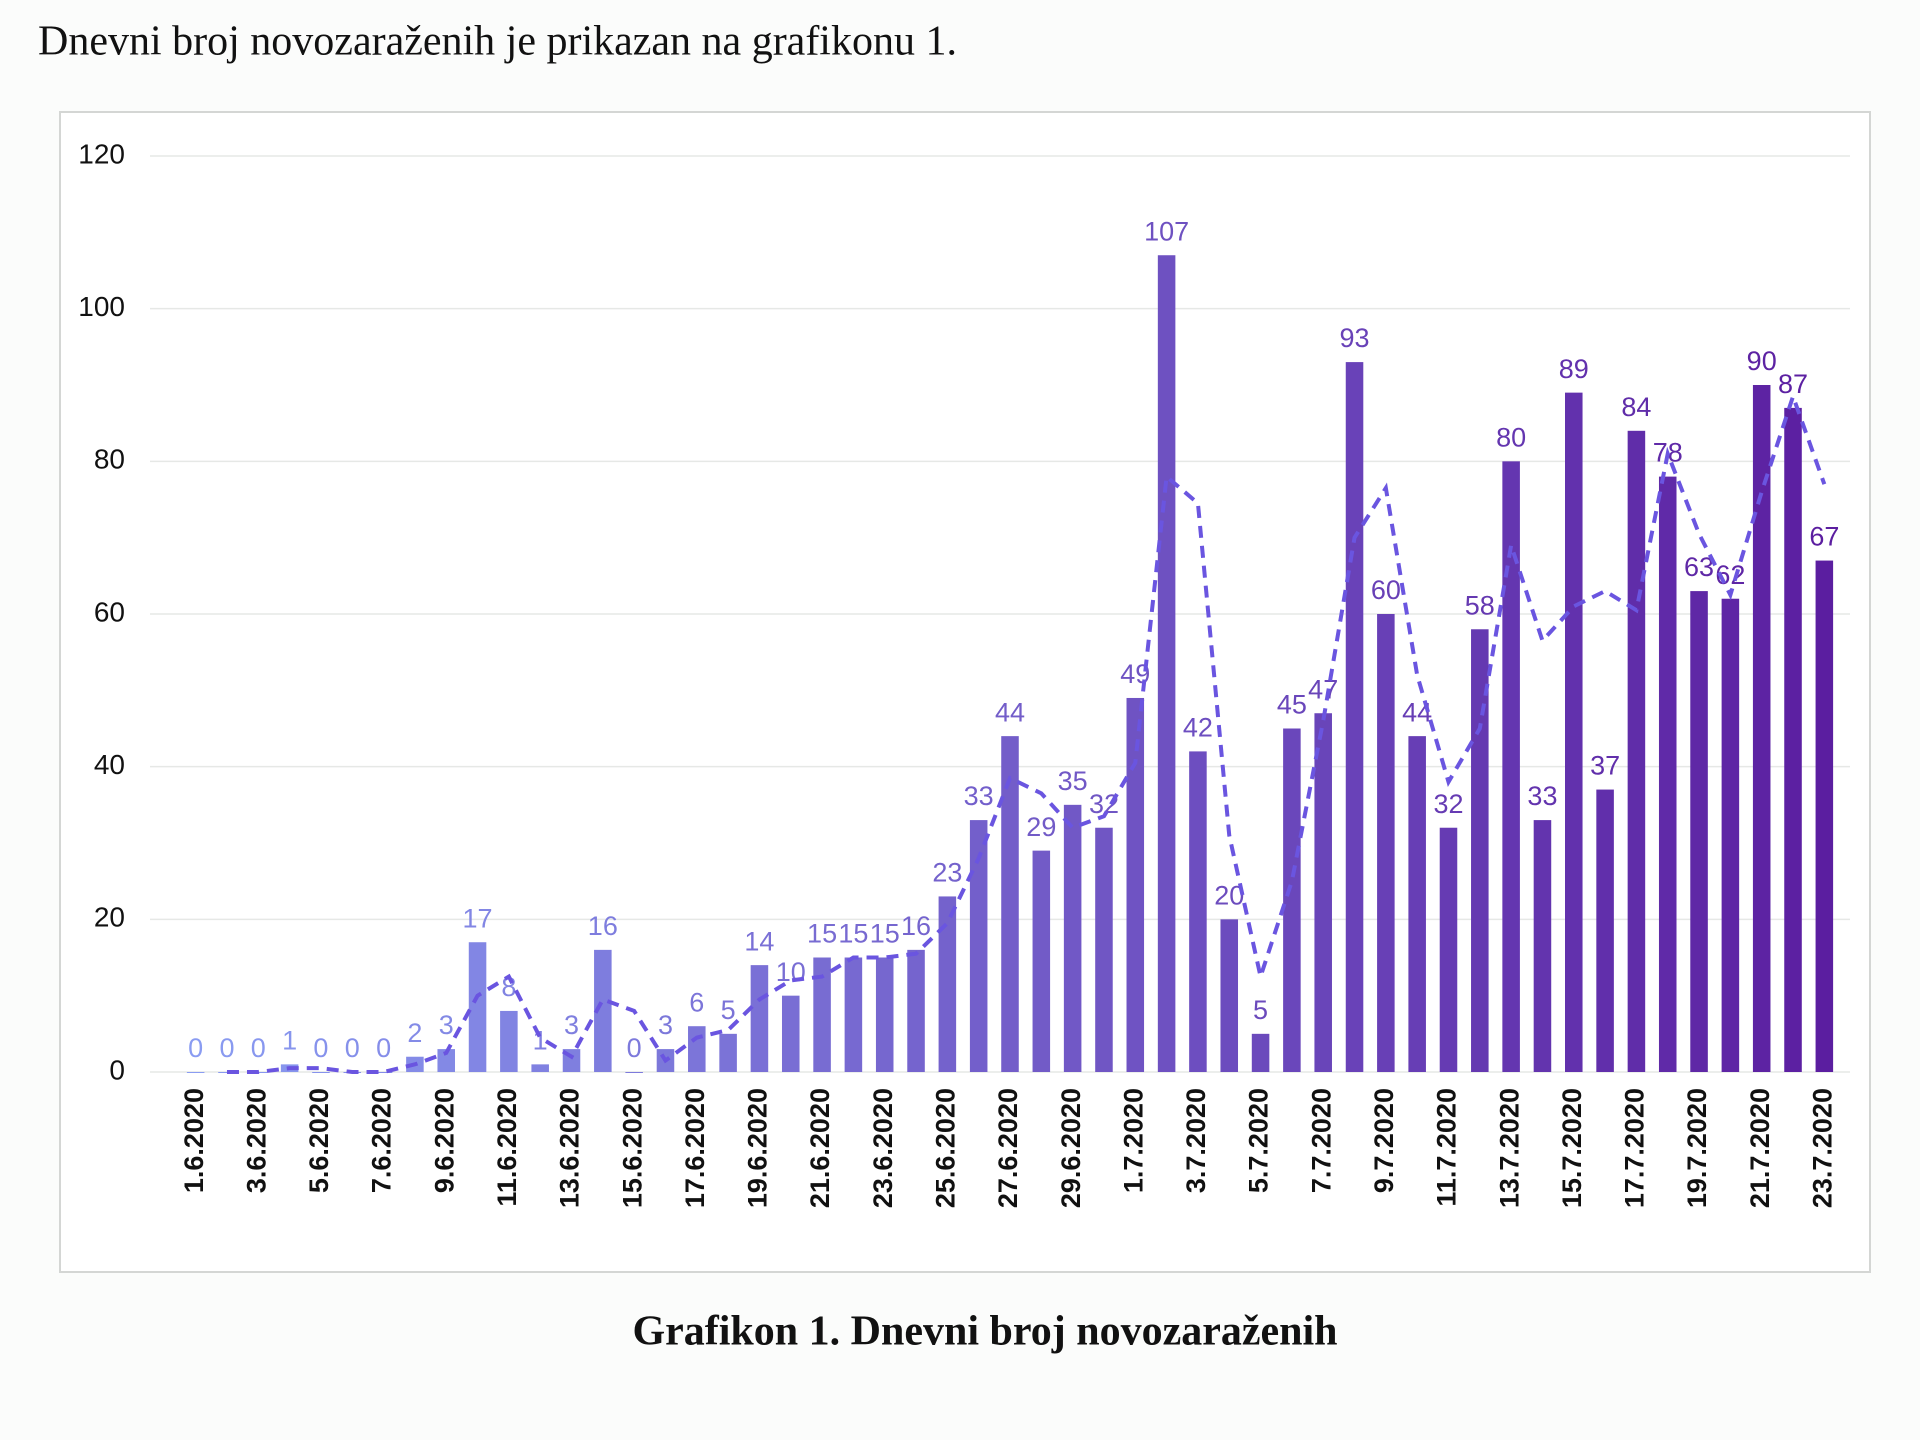  Describe the element at coordinates (945, 1148) in the screenshot. I see `x-tick-label: 25.6.2020` at that location.